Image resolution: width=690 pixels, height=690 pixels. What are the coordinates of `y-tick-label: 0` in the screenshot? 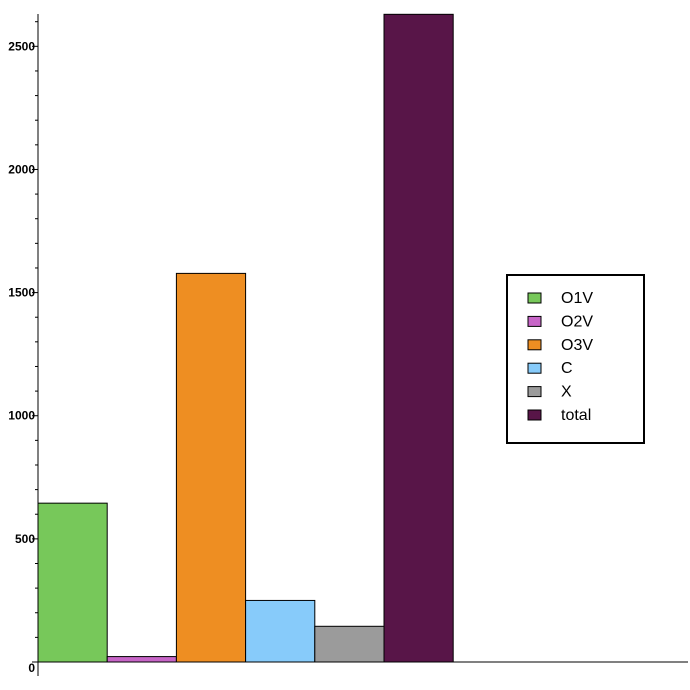 It's located at (31, 668).